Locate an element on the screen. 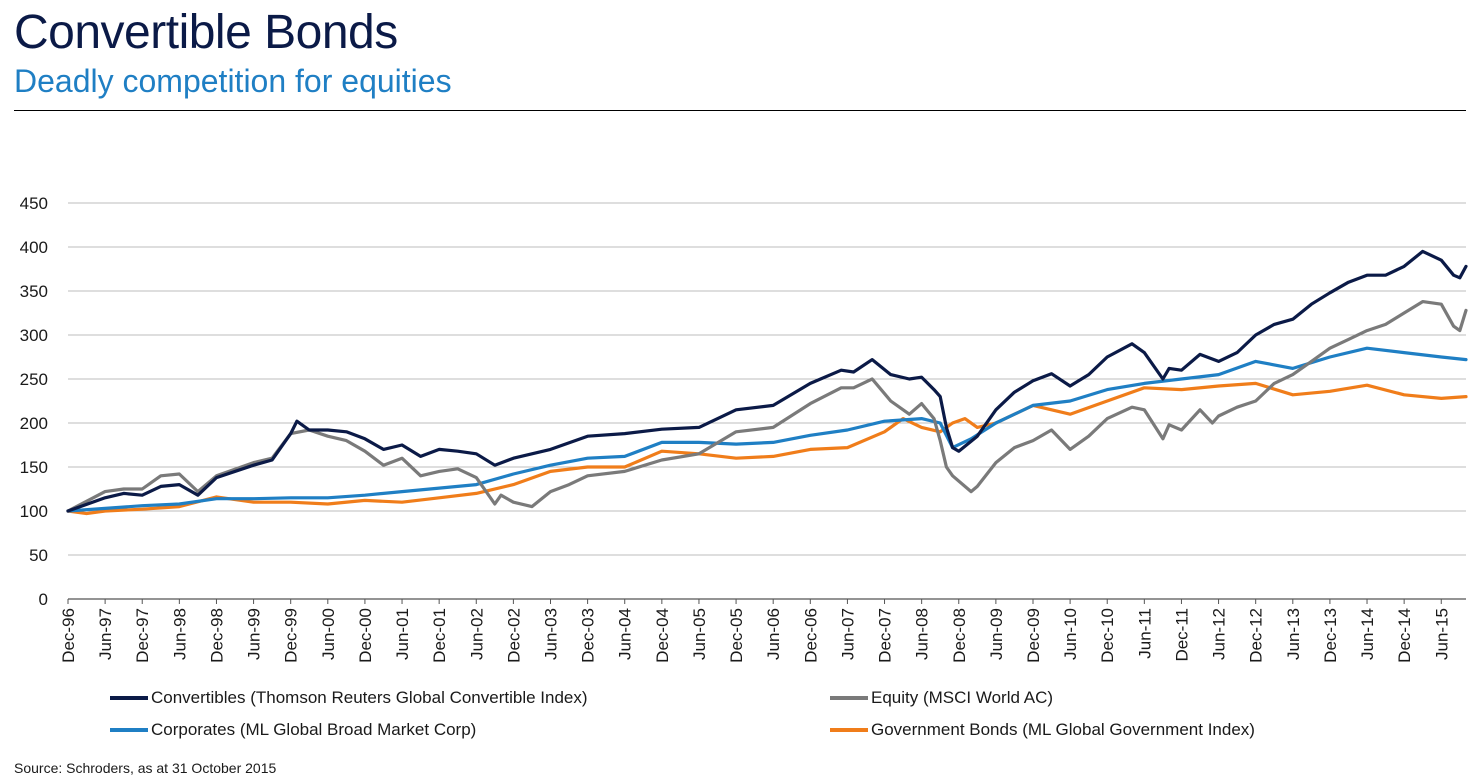 This screenshot has width=1484, height=783. x-tick-label: Jun-04 is located at coordinates (625, 634).